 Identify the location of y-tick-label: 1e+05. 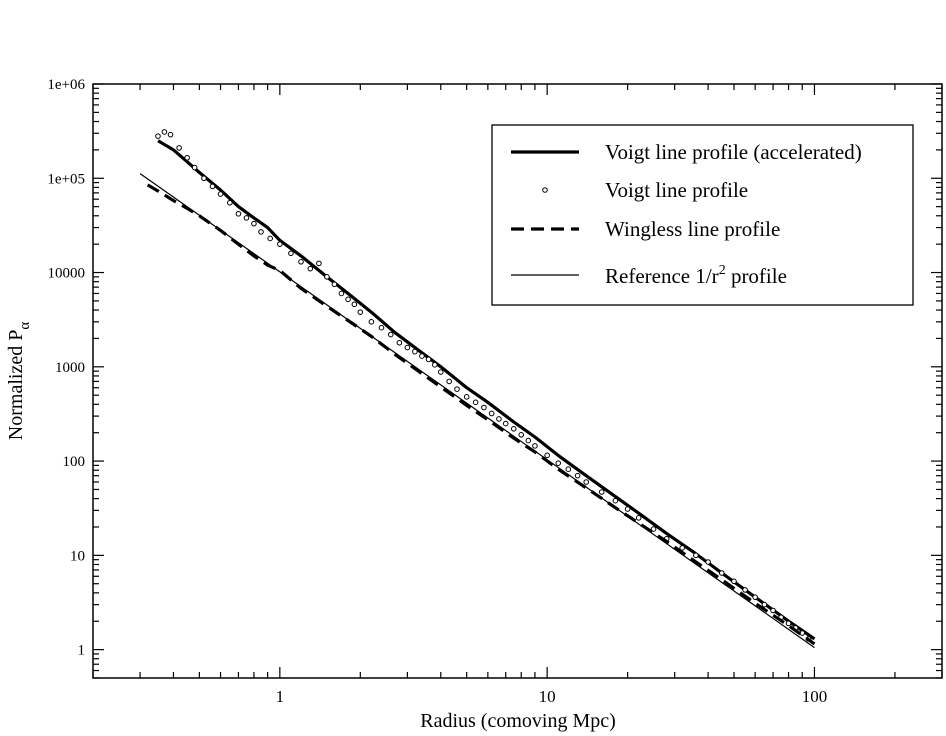
(66, 179).